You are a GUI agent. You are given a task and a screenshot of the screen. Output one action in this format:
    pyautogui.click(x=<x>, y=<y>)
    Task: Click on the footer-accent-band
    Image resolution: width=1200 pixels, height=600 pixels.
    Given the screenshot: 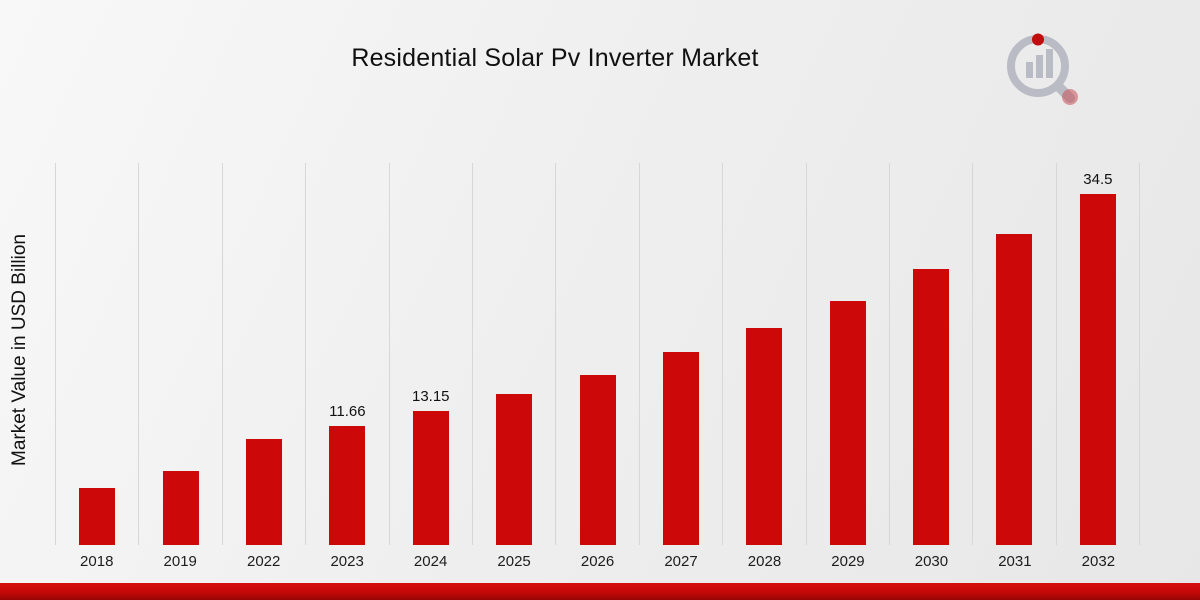 What is the action you would take?
    pyautogui.click(x=600, y=591)
    